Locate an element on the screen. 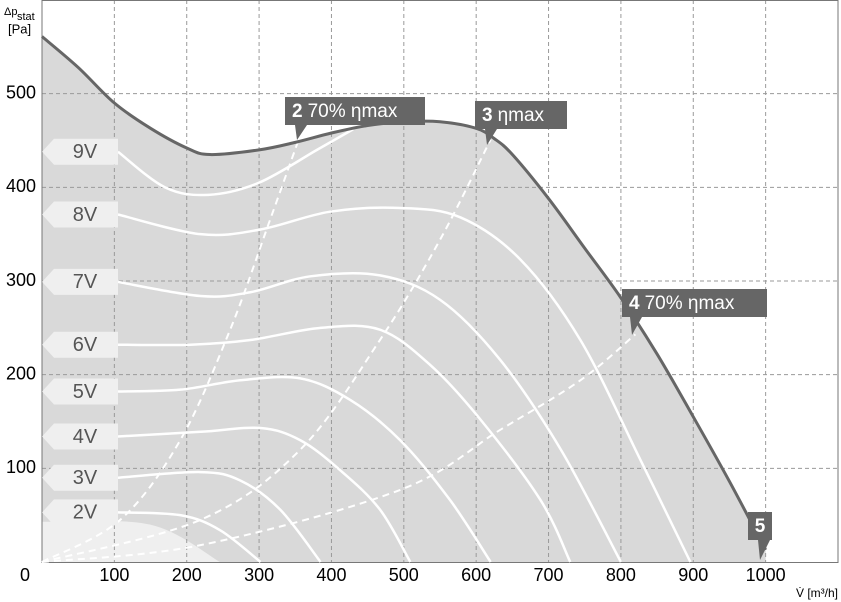 Image resolution: width=841 pixels, height=602 pixels. x-tick-label: 100 is located at coordinates (114, 575).